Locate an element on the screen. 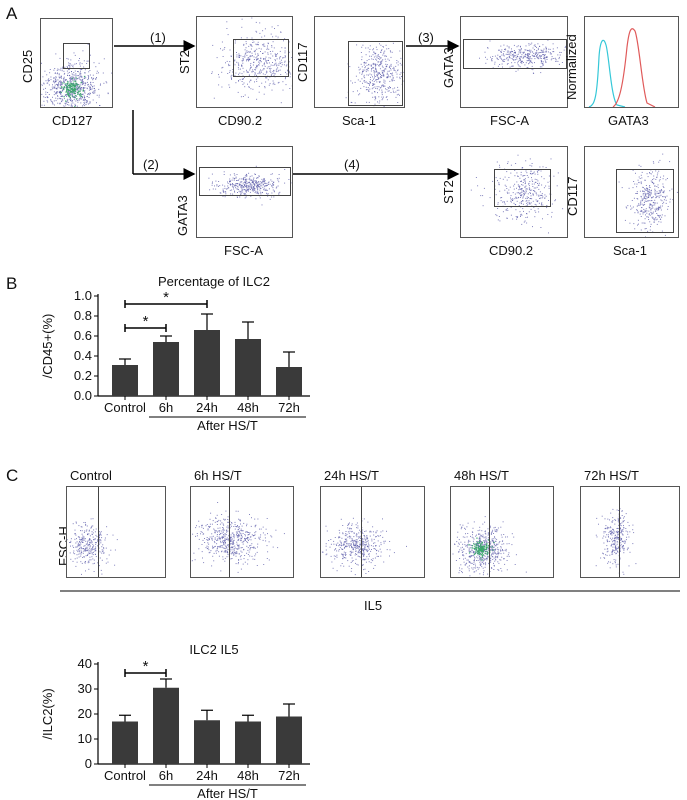 Image resolution: width=687 pixels, height=800 pixels. y-tick-label: 0.8 is located at coordinates (83, 315).